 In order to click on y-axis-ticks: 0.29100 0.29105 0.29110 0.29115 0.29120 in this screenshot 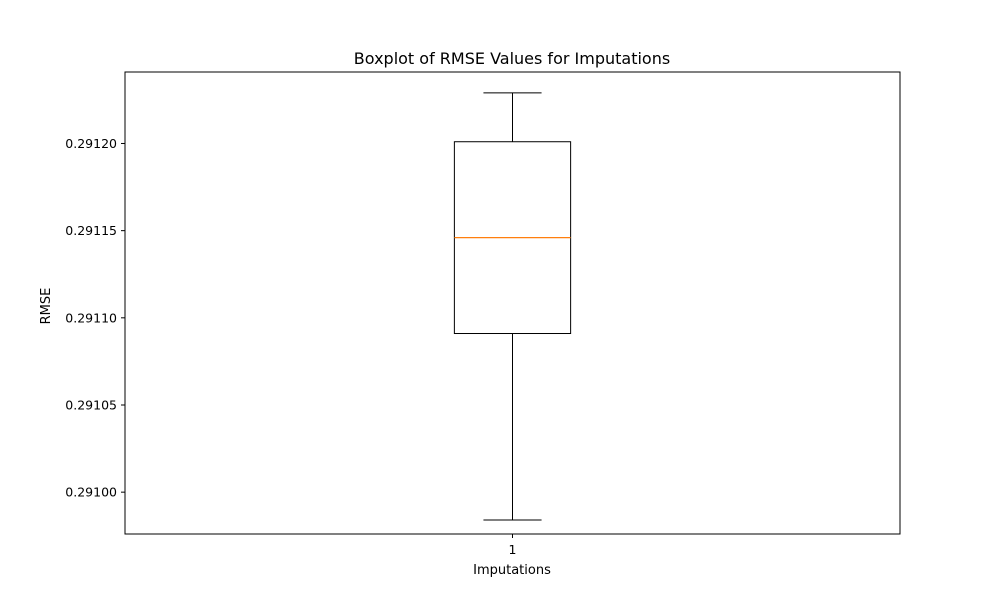, I will do `click(95, 318)`.